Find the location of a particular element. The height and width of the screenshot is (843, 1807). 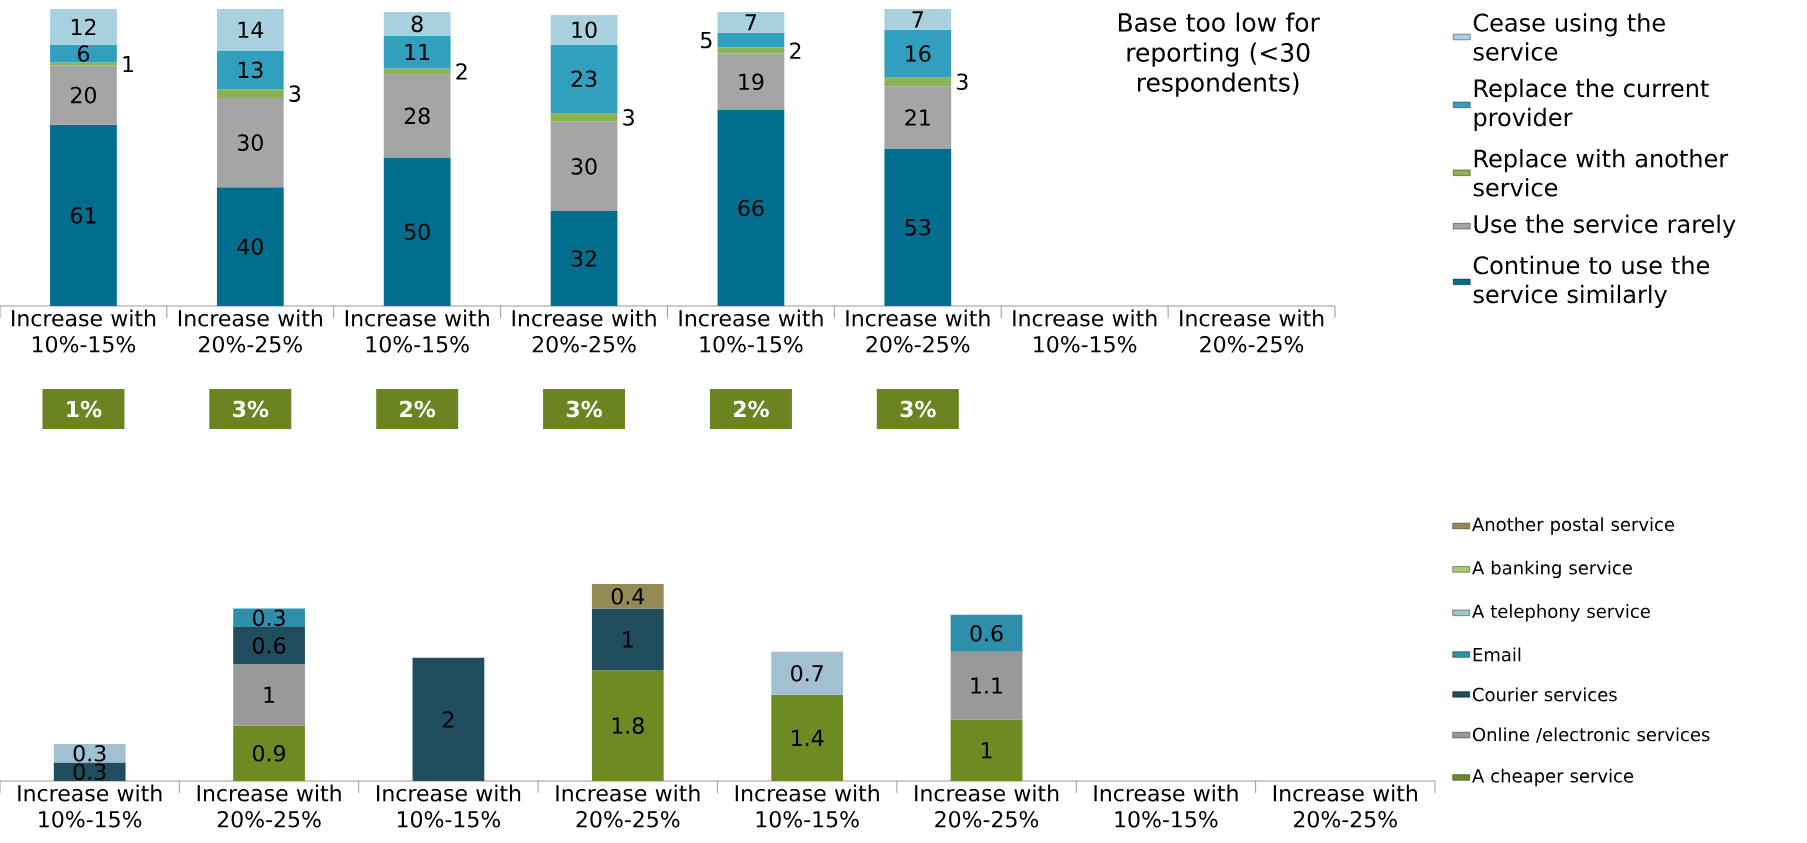

data-label: 6 is located at coordinates (83, 53).